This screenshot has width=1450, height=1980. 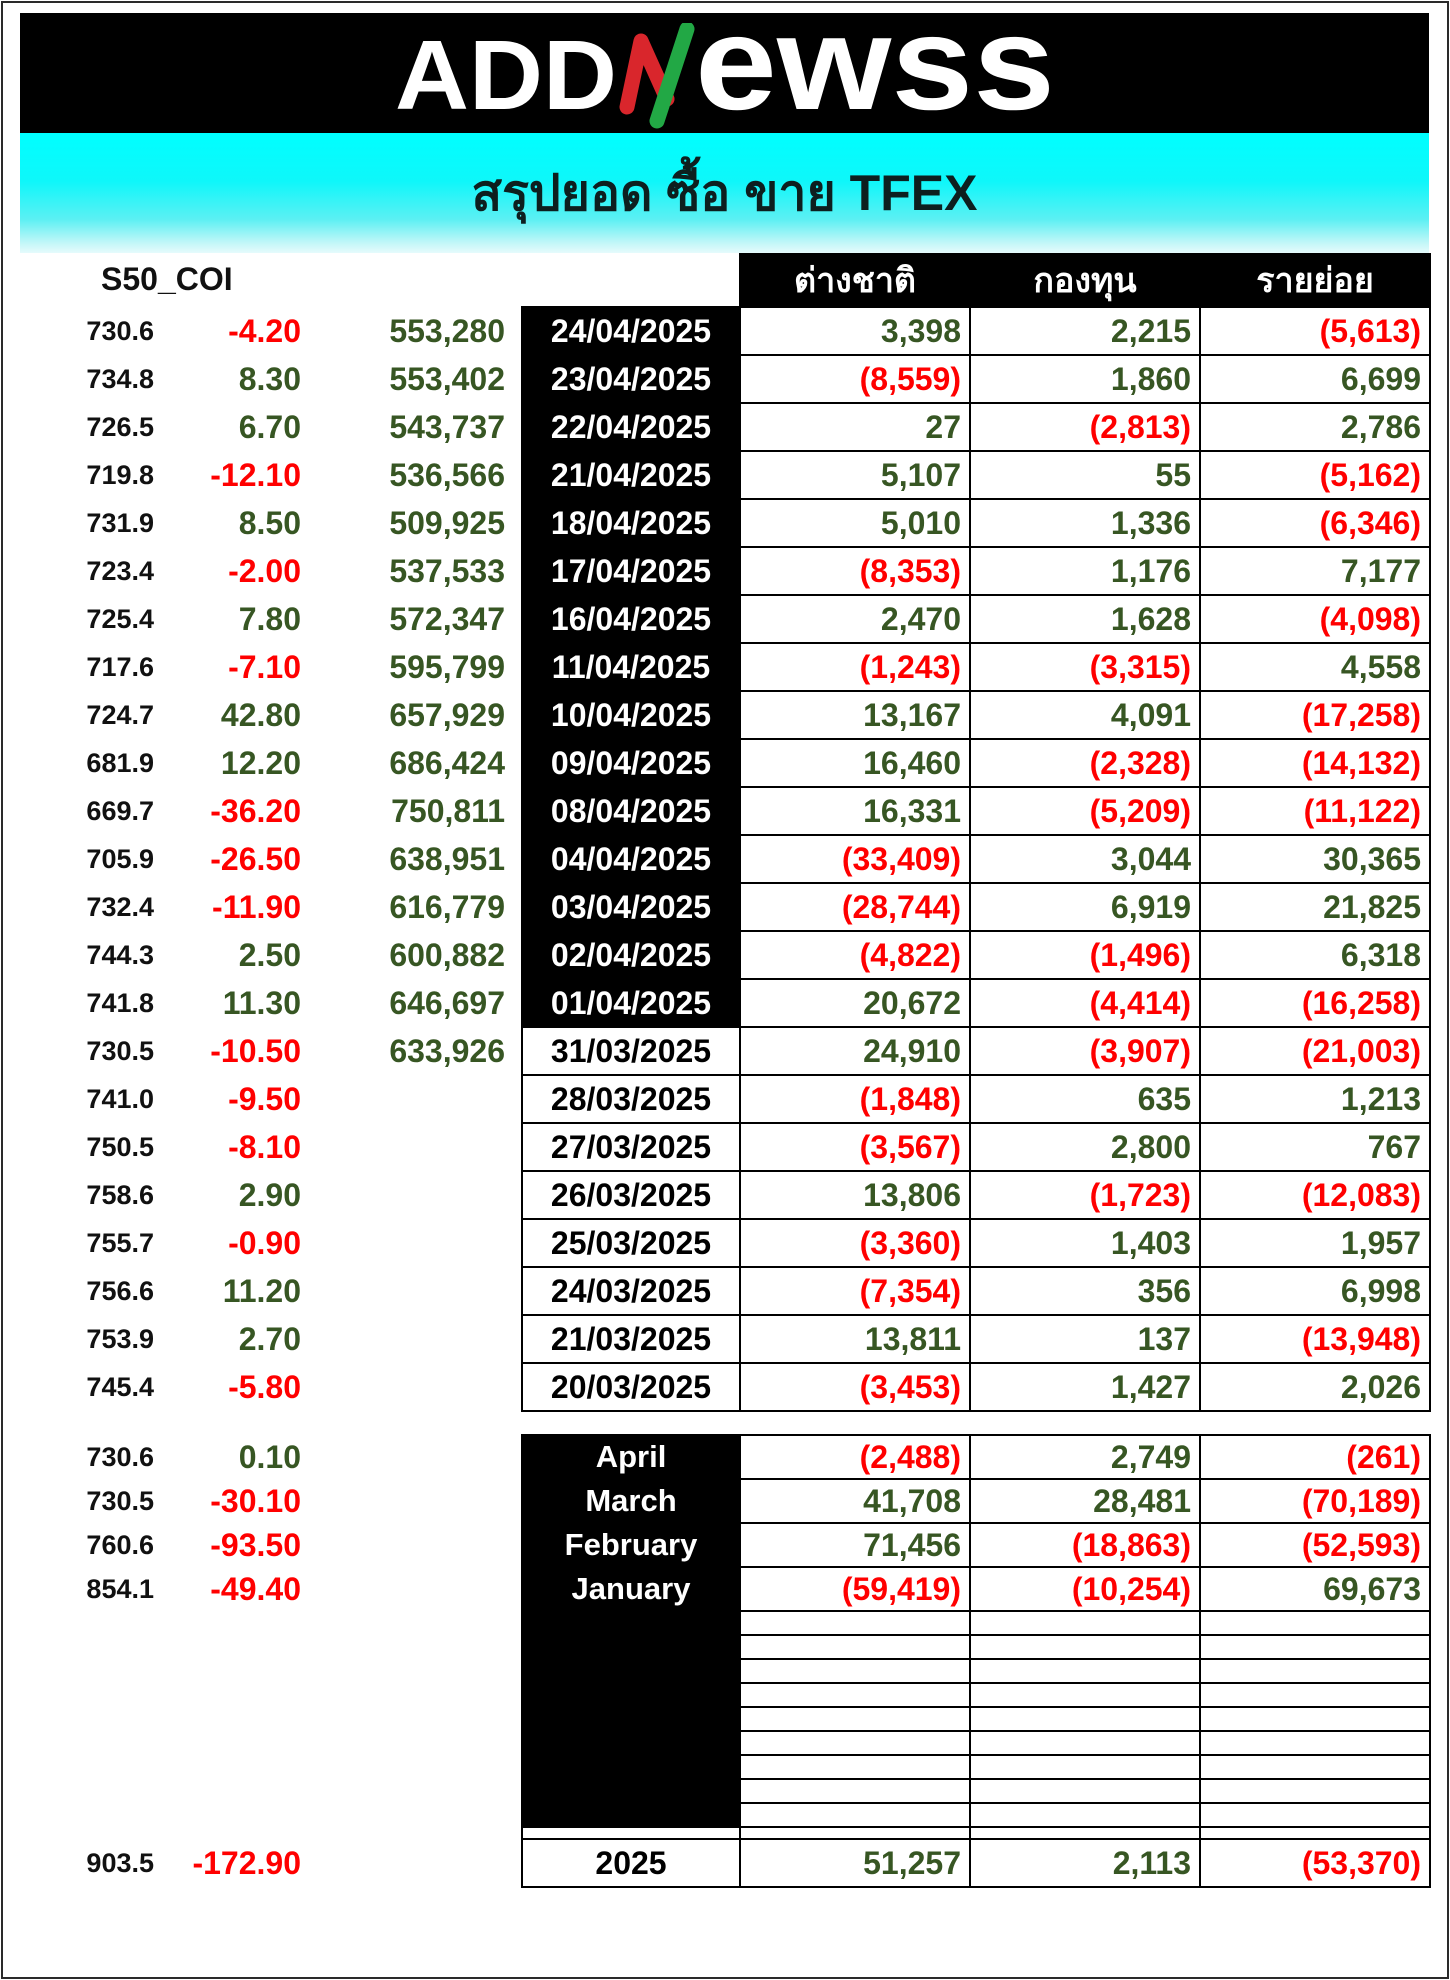 I want to click on open-interest-value: 616,779, so click(x=447, y=906).